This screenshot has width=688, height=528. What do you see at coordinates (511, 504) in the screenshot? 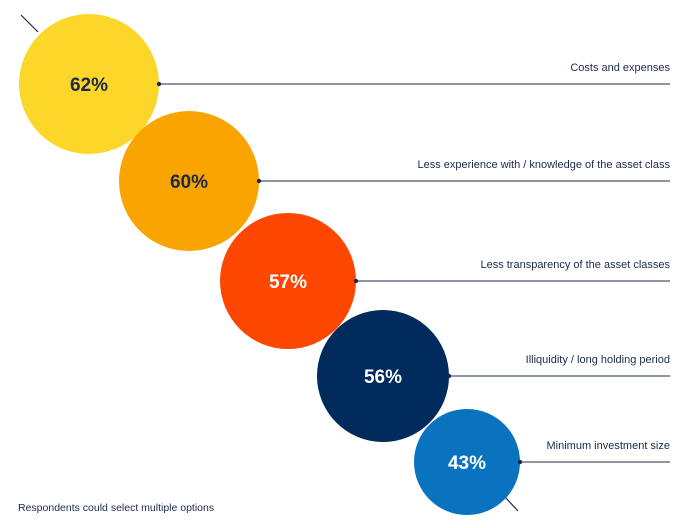
I see `diagonal-axis-end` at bounding box center [511, 504].